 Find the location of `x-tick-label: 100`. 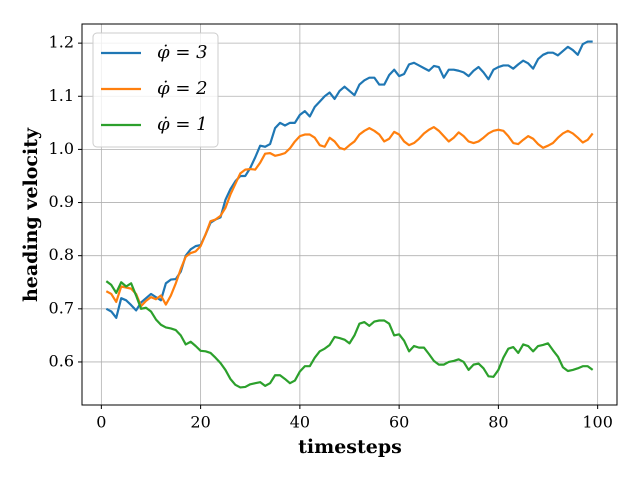

x-tick-label: 100 is located at coordinates (597, 422).